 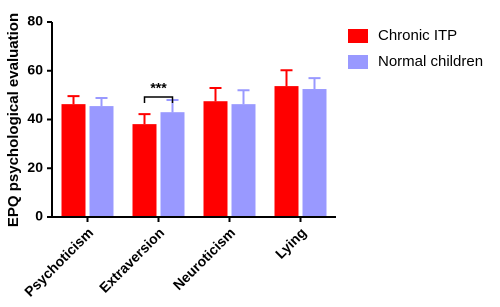 I want to click on y-tick-label: 20, so click(x=35, y=167).